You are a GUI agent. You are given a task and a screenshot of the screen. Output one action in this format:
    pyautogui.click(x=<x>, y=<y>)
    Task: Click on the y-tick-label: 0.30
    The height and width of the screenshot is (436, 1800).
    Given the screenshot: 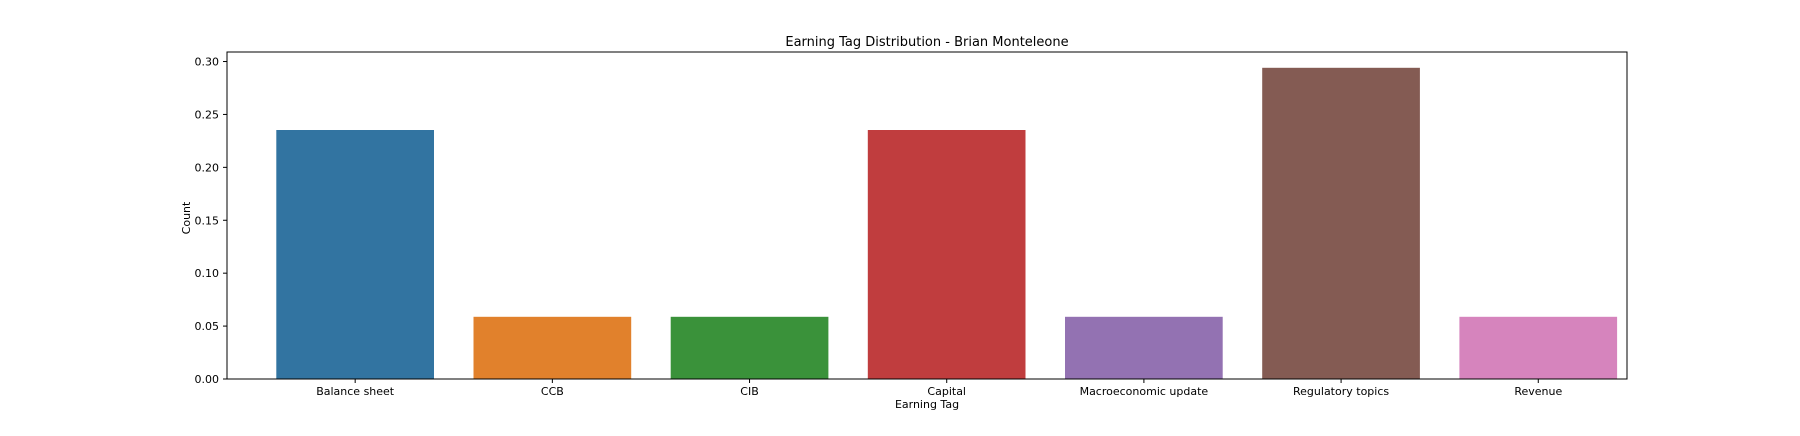 What is the action you would take?
    pyautogui.click(x=207, y=62)
    